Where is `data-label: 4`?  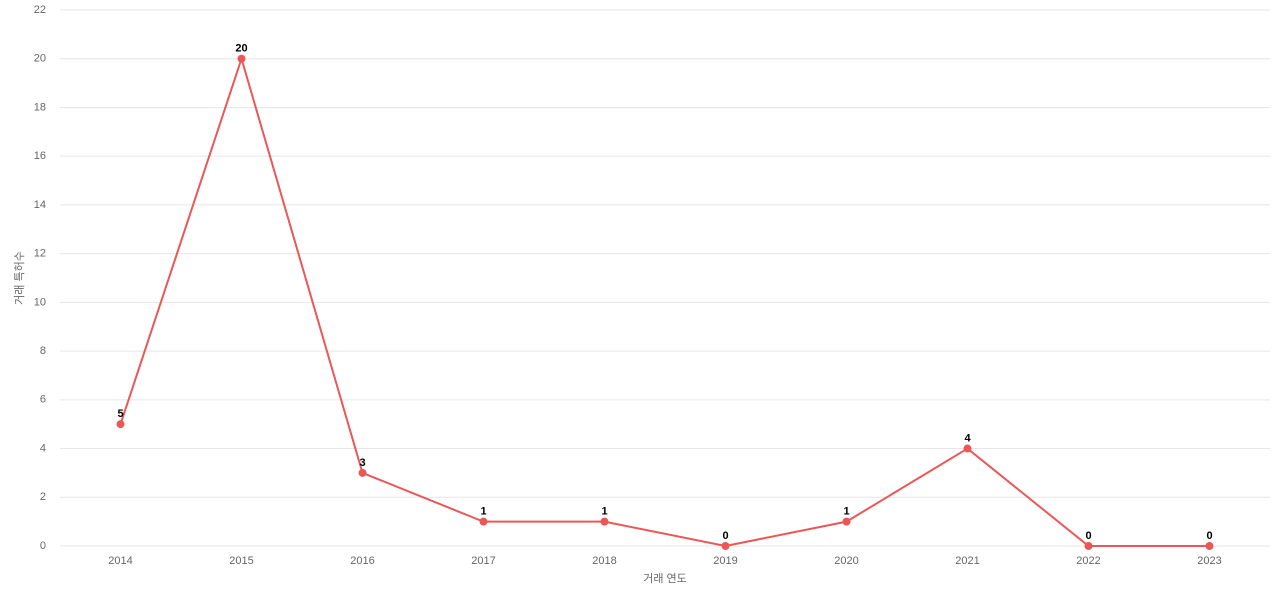 data-label: 4 is located at coordinates (967, 438).